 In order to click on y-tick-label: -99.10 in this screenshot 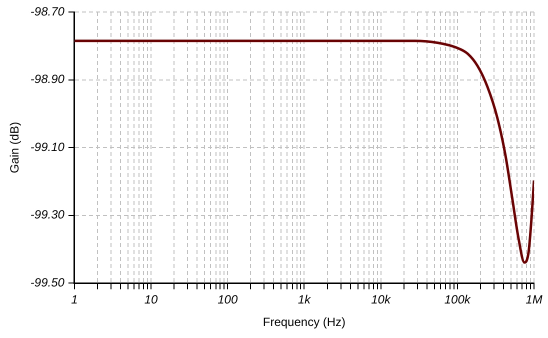, I will do `click(47, 147)`.